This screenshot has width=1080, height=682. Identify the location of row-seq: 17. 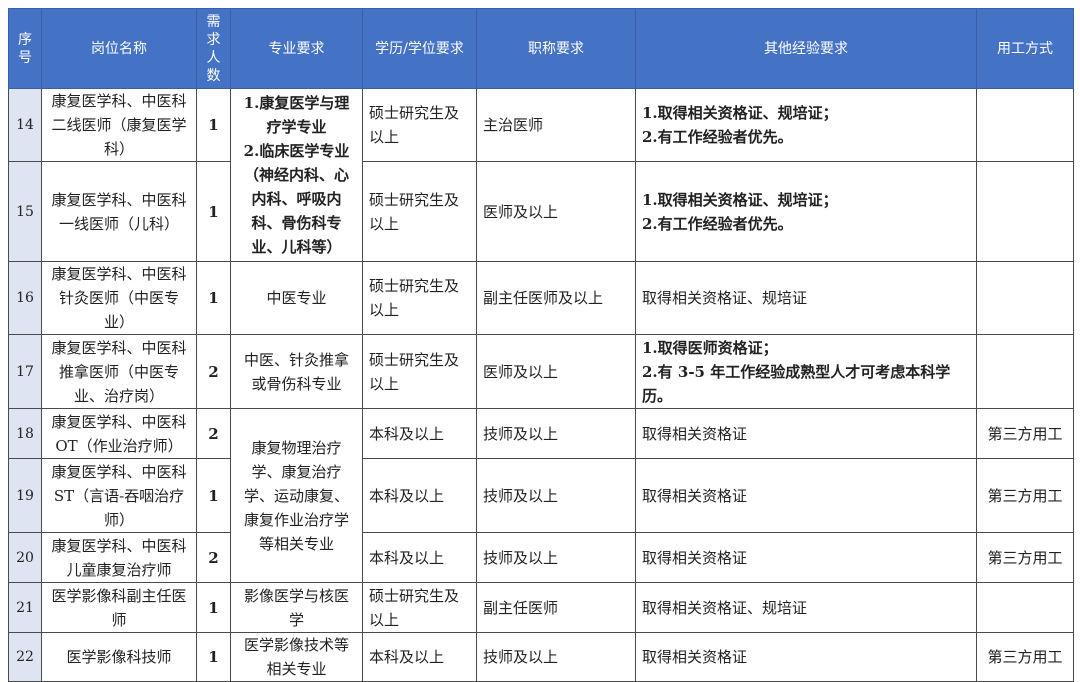
(25, 371).